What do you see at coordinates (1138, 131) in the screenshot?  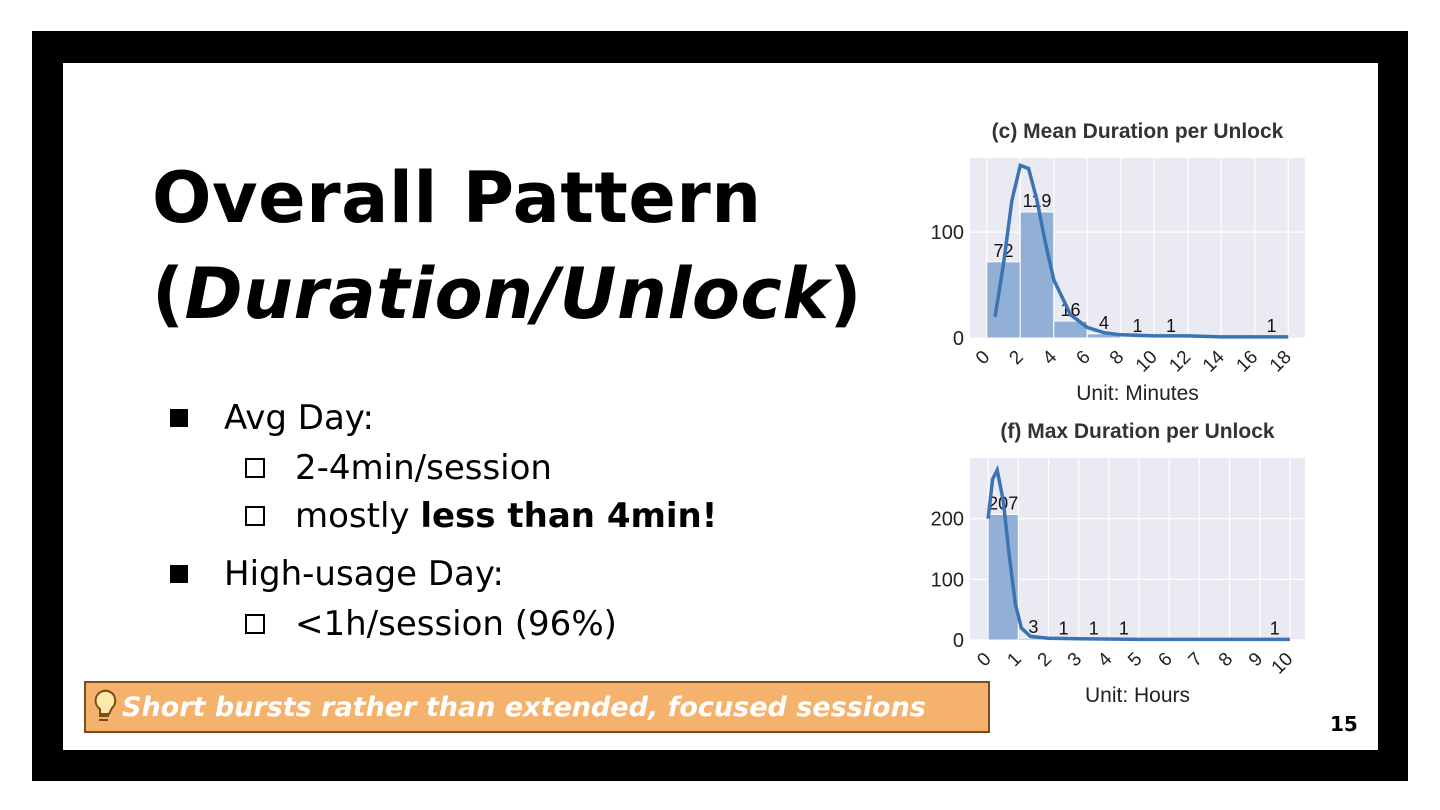 I see `chart-title: (c) Mean Duration per Unlock` at bounding box center [1138, 131].